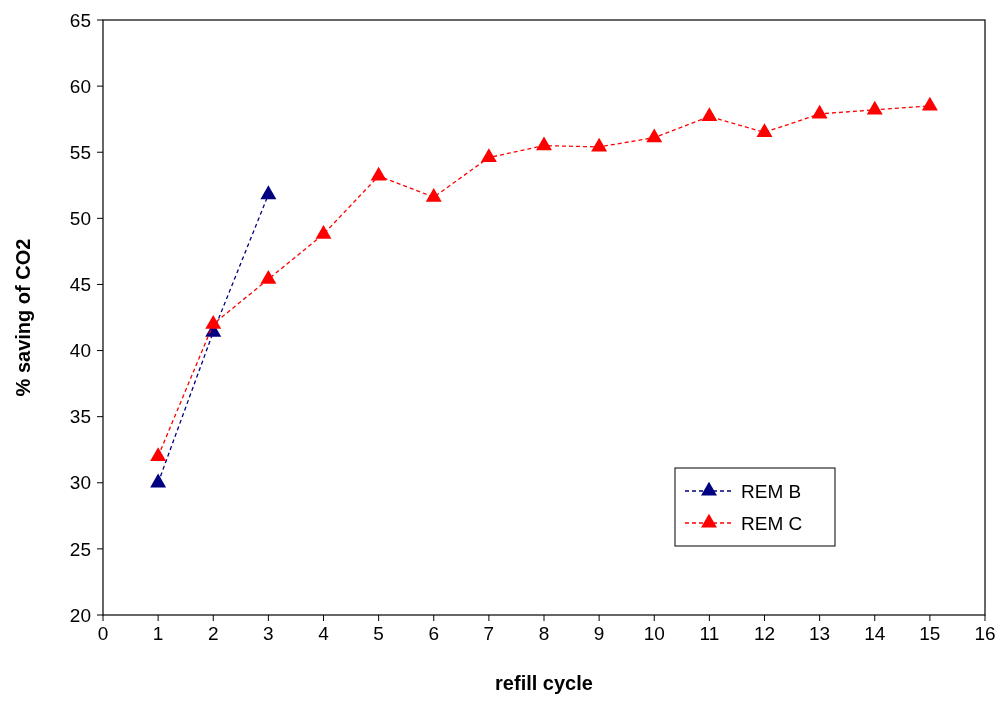  What do you see at coordinates (434, 633) in the screenshot?
I see `x-tick-label: 6` at bounding box center [434, 633].